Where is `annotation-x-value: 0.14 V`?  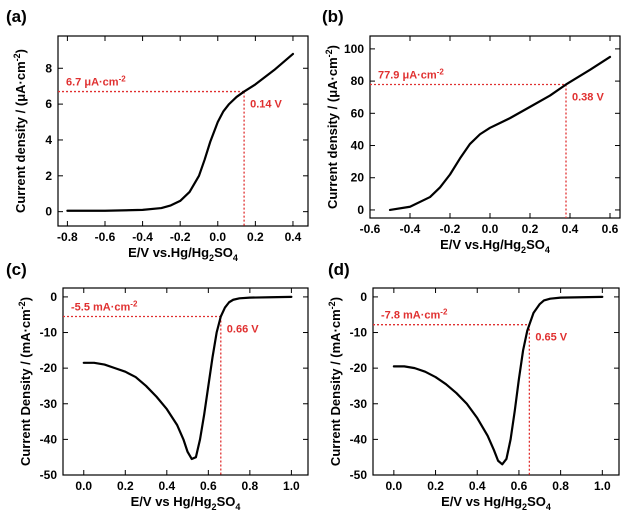 annotation-x-value: 0.14 V is located at coordinates (266, 105).